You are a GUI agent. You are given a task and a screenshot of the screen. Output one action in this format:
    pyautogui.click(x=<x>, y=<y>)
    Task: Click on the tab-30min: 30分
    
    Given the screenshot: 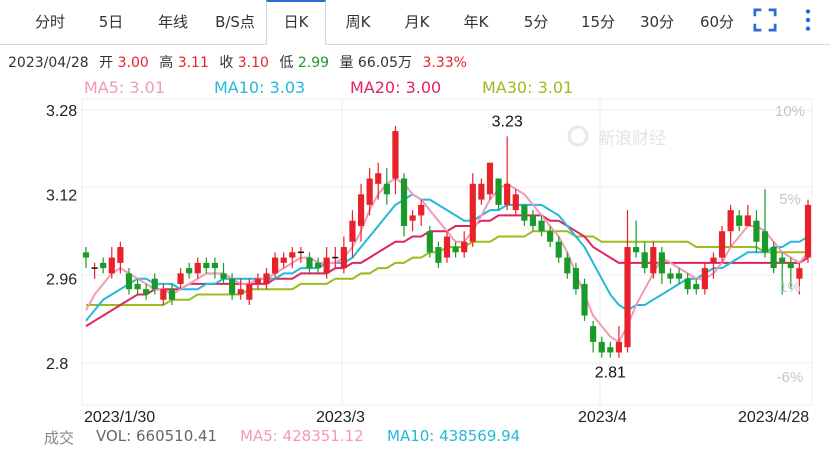 What is the action you would take?
    pyautogui.click(x=657, y=22)
    